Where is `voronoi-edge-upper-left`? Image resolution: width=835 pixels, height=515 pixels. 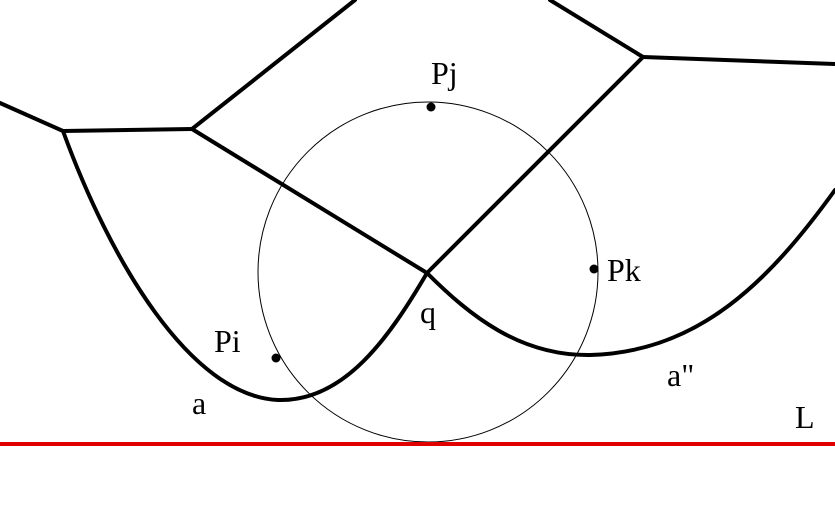
voronoi-edge-upper-left is located at coordinates (127, 130).